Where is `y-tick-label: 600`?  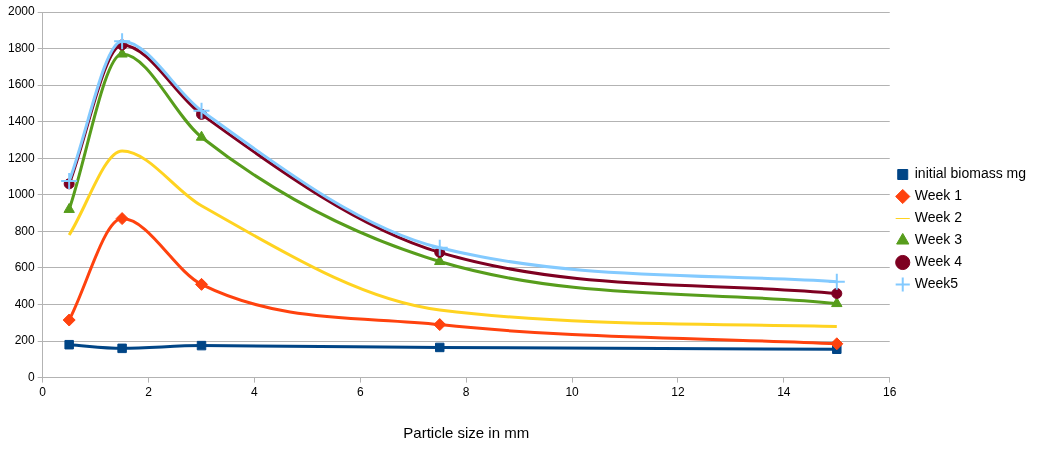
y-tick-label: 600 is located at coordinates (25, 267).